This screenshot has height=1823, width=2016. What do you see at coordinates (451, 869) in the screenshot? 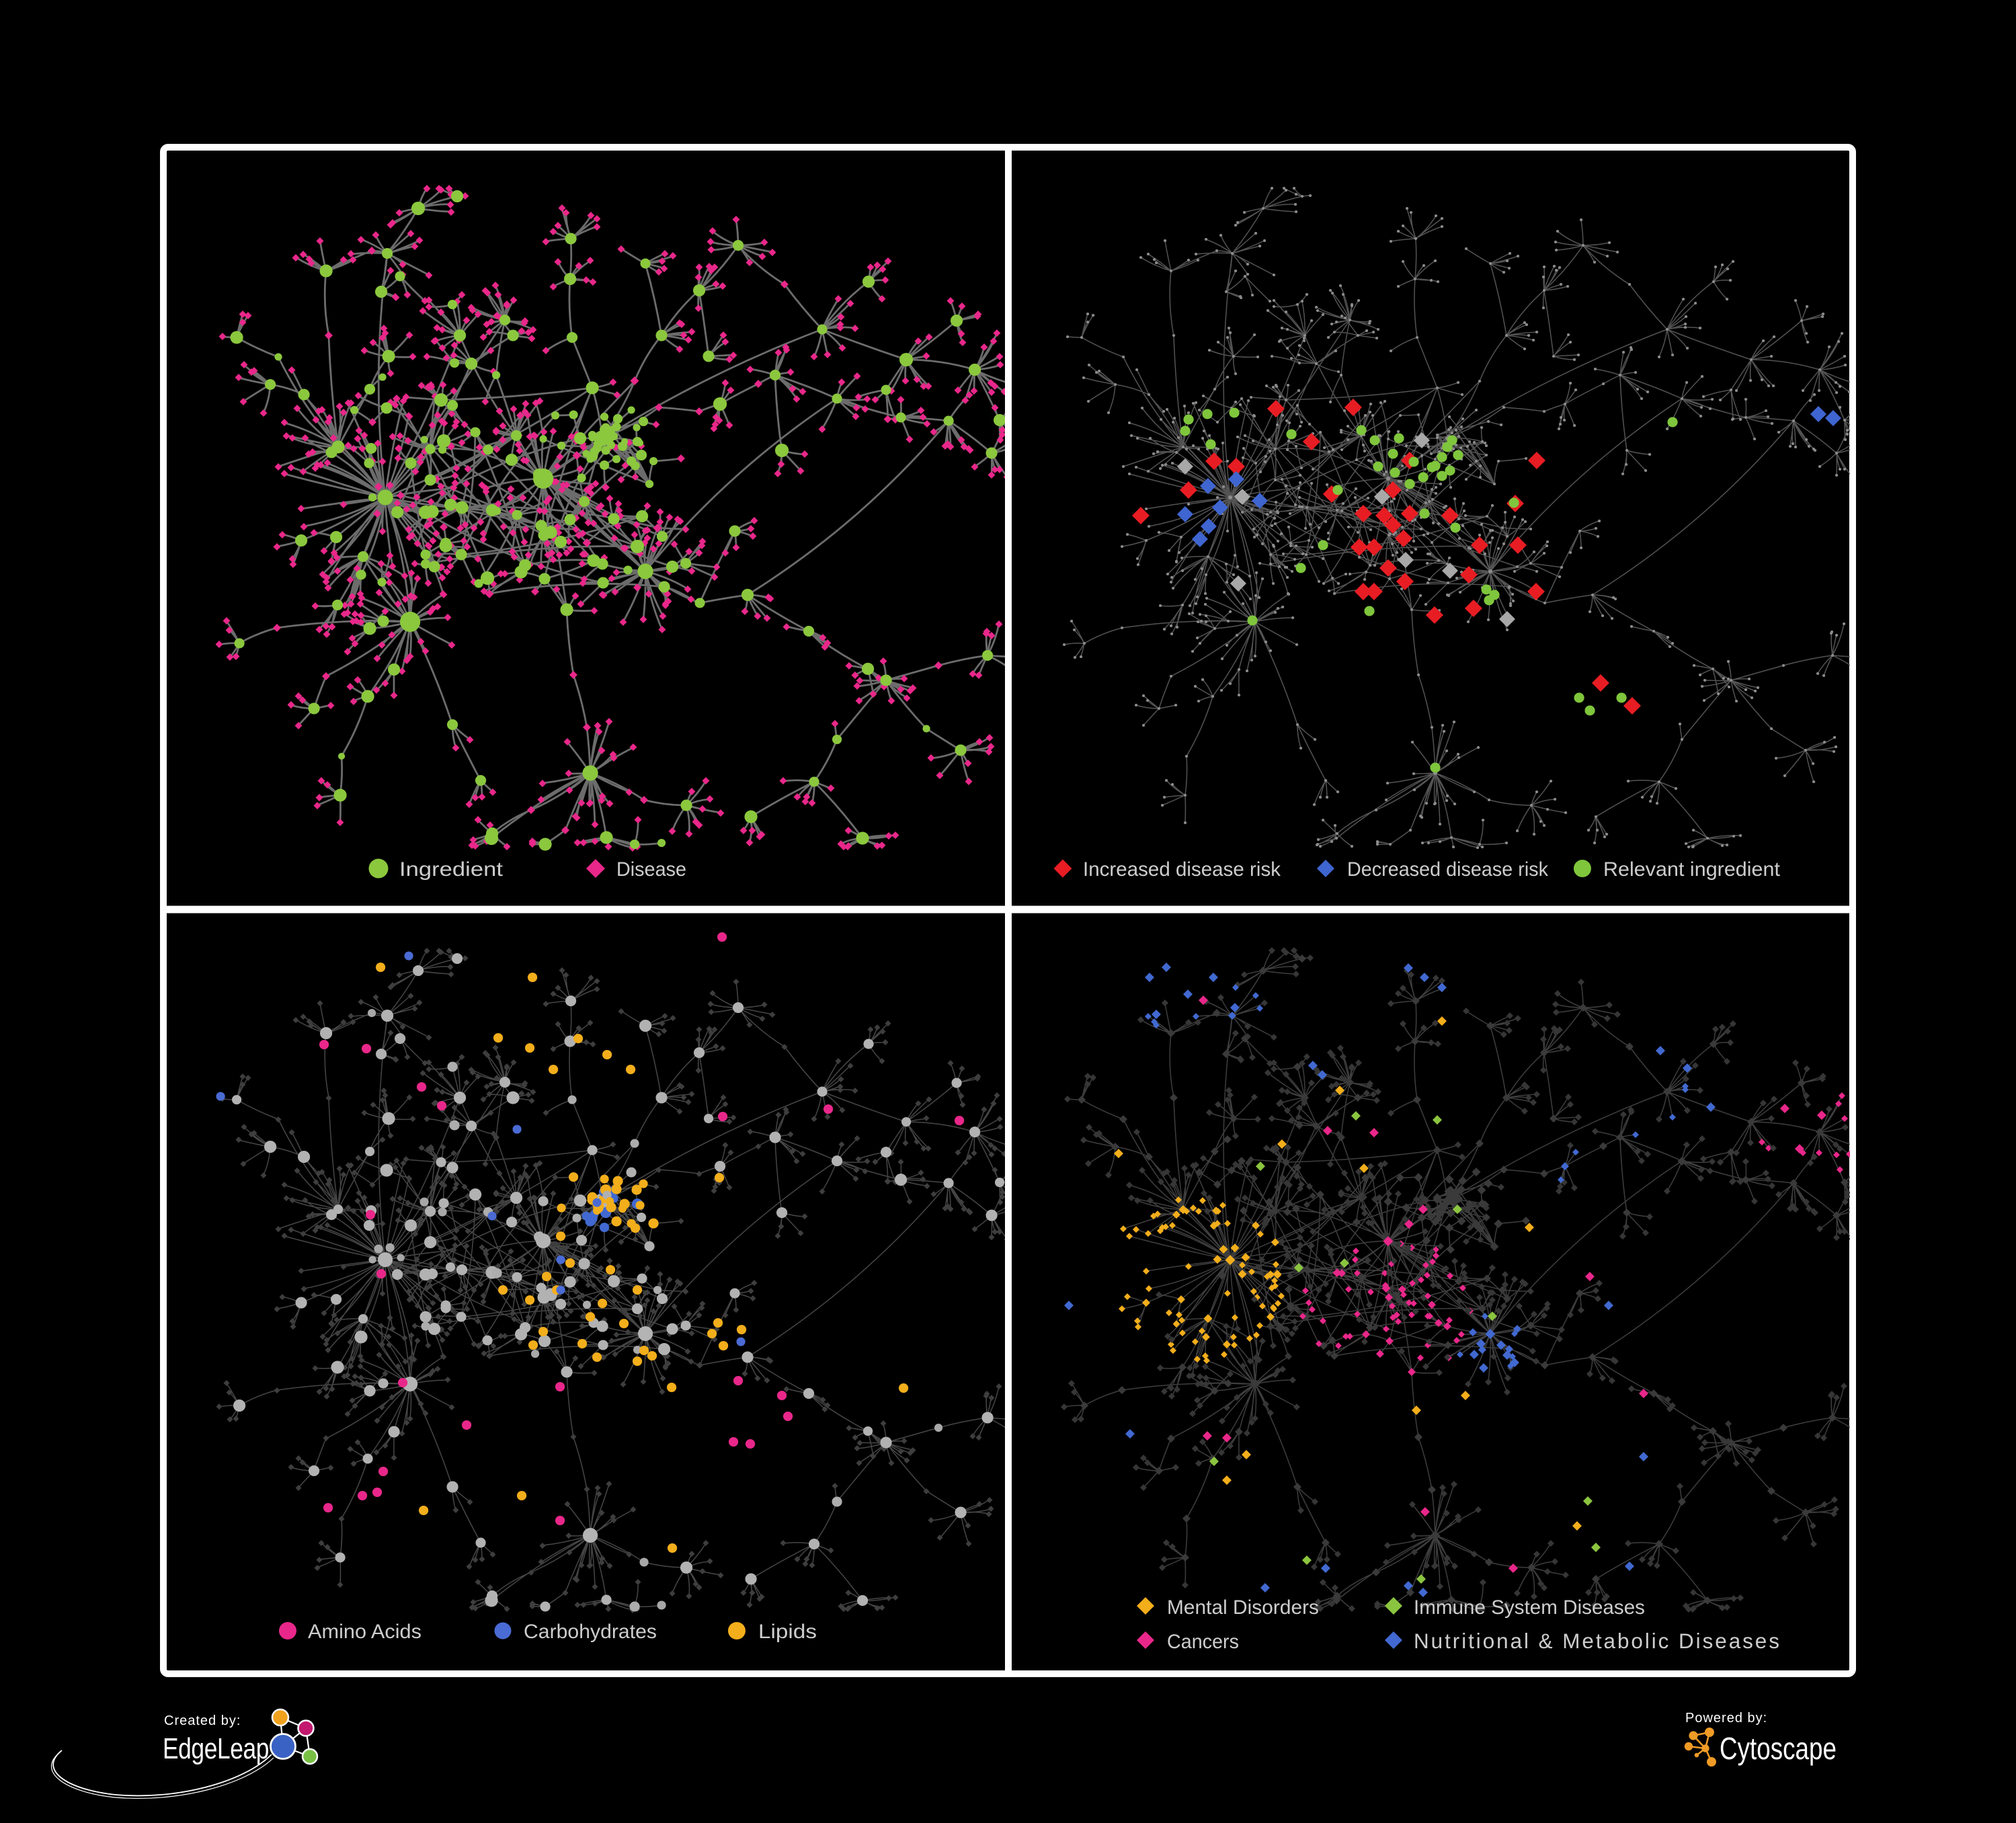
I see `svg-text: Ingredient` at bounding box center [451, 869].